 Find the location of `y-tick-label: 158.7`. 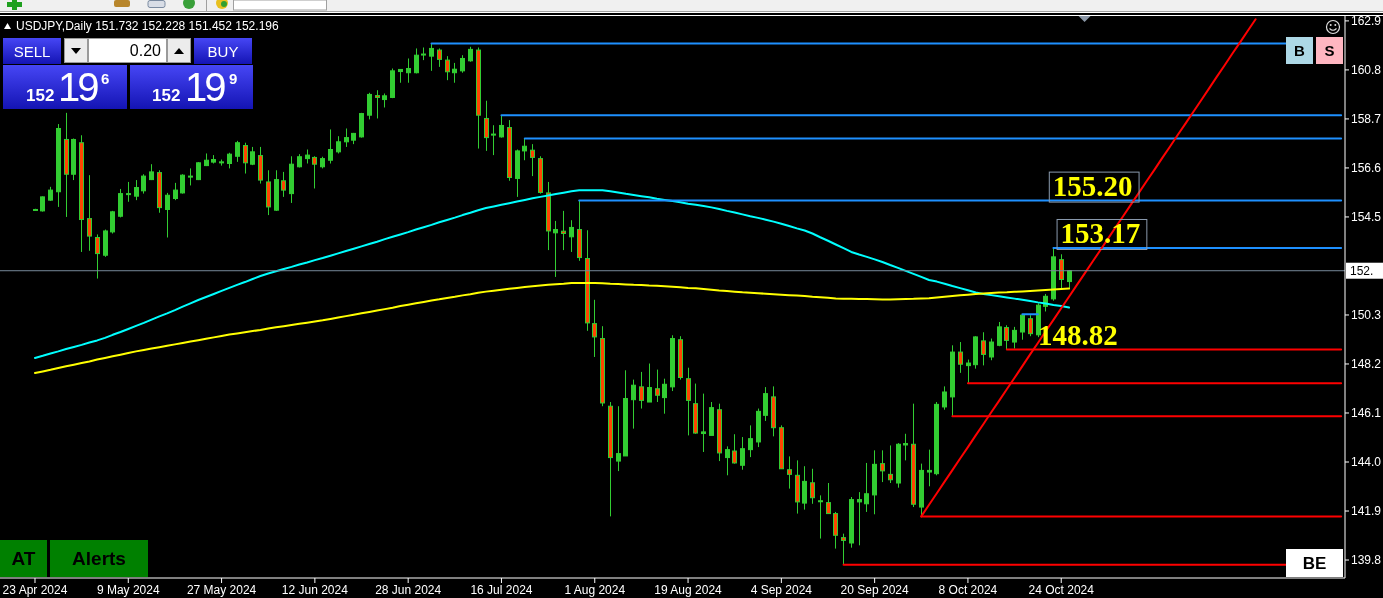

y-tick-label: 158.7 is located at coordinates (1366, 119).